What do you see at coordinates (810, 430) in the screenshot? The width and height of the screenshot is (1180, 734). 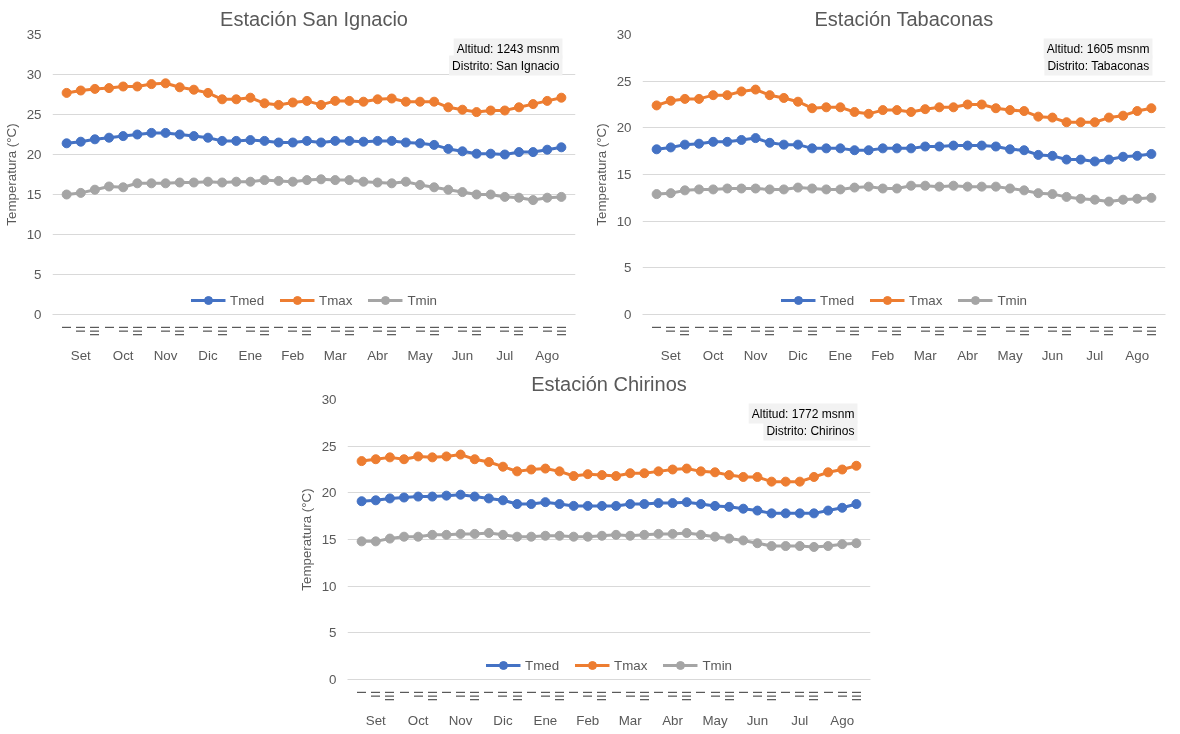 I see `annotation: Distrito: Chirinos` at bounding box center [810, 430].